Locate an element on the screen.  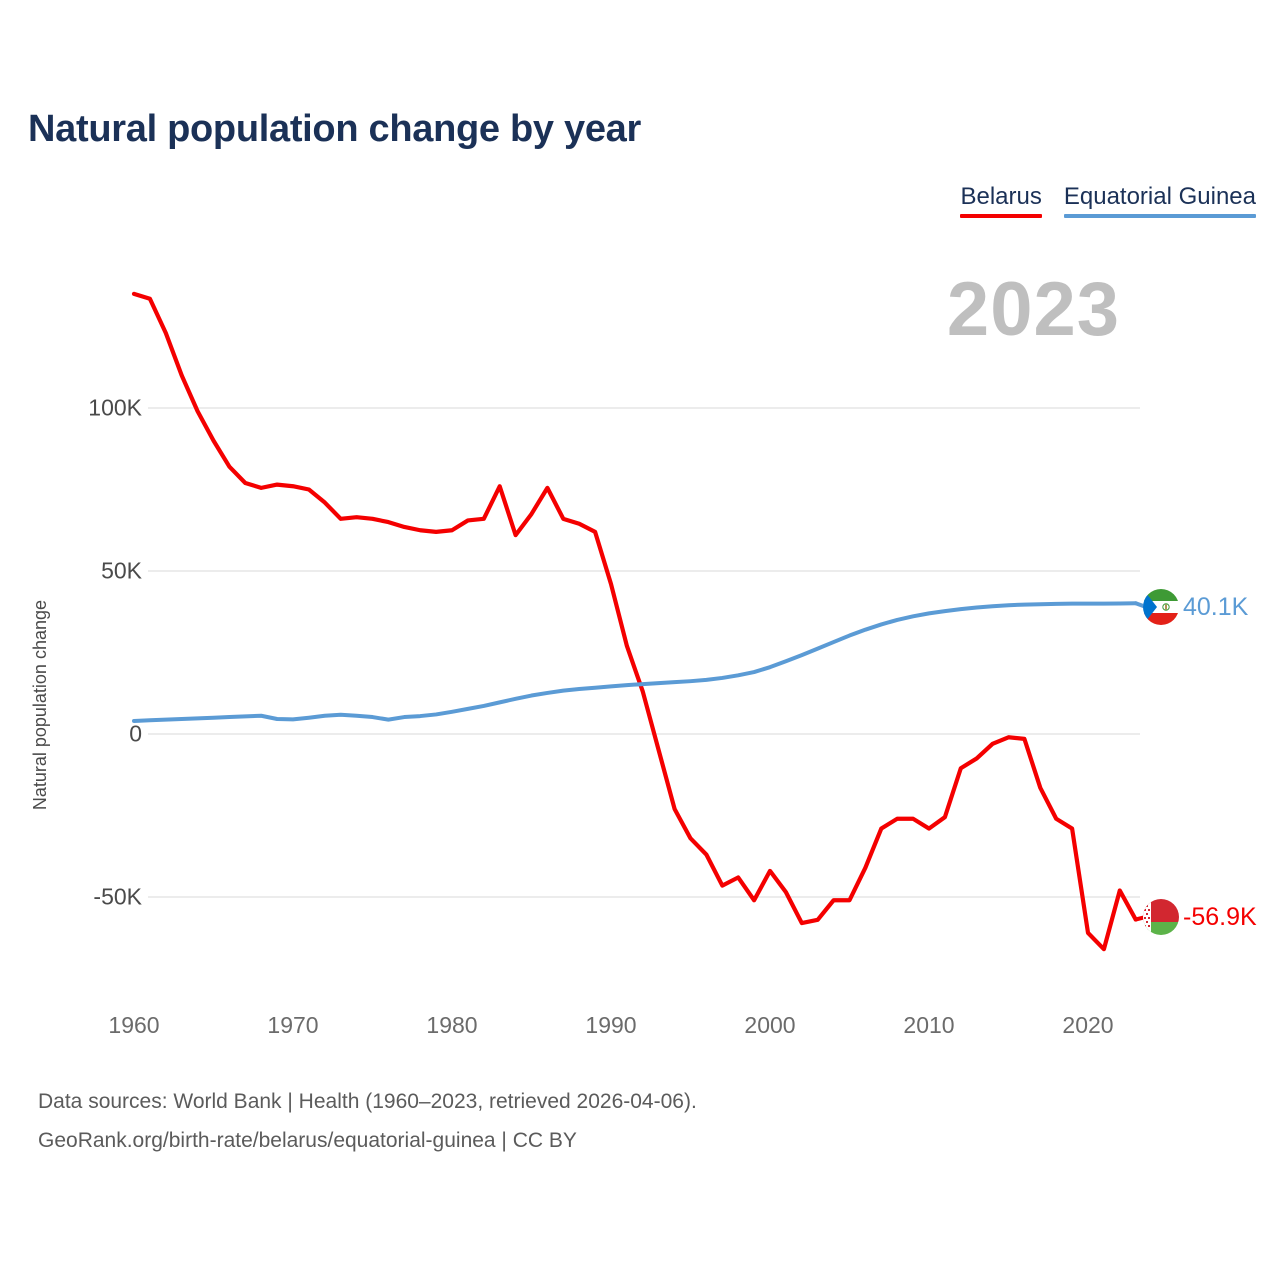
legend: Belarus Equatorial Guinea is located at coordinates (1108, 200).